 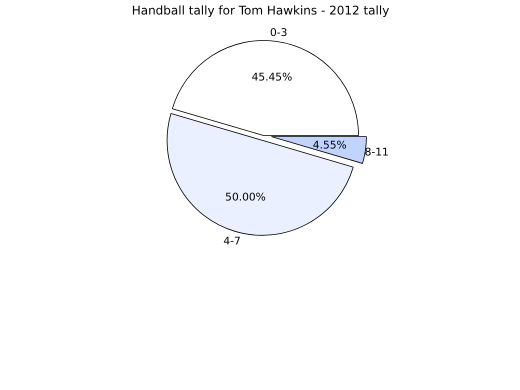 I want to click on data-label: 45.45%, so click(x=272, y=77).